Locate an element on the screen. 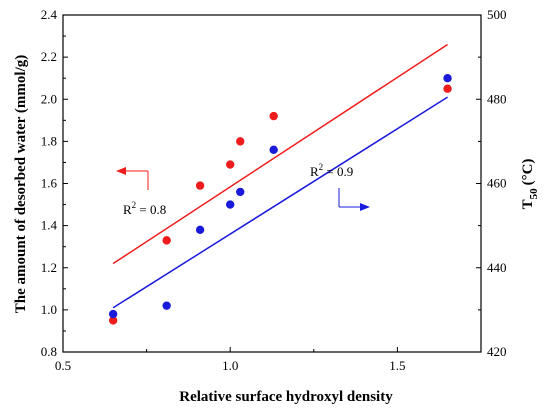  right-y-title-sub: 50 is located at coordinates (534, 194).